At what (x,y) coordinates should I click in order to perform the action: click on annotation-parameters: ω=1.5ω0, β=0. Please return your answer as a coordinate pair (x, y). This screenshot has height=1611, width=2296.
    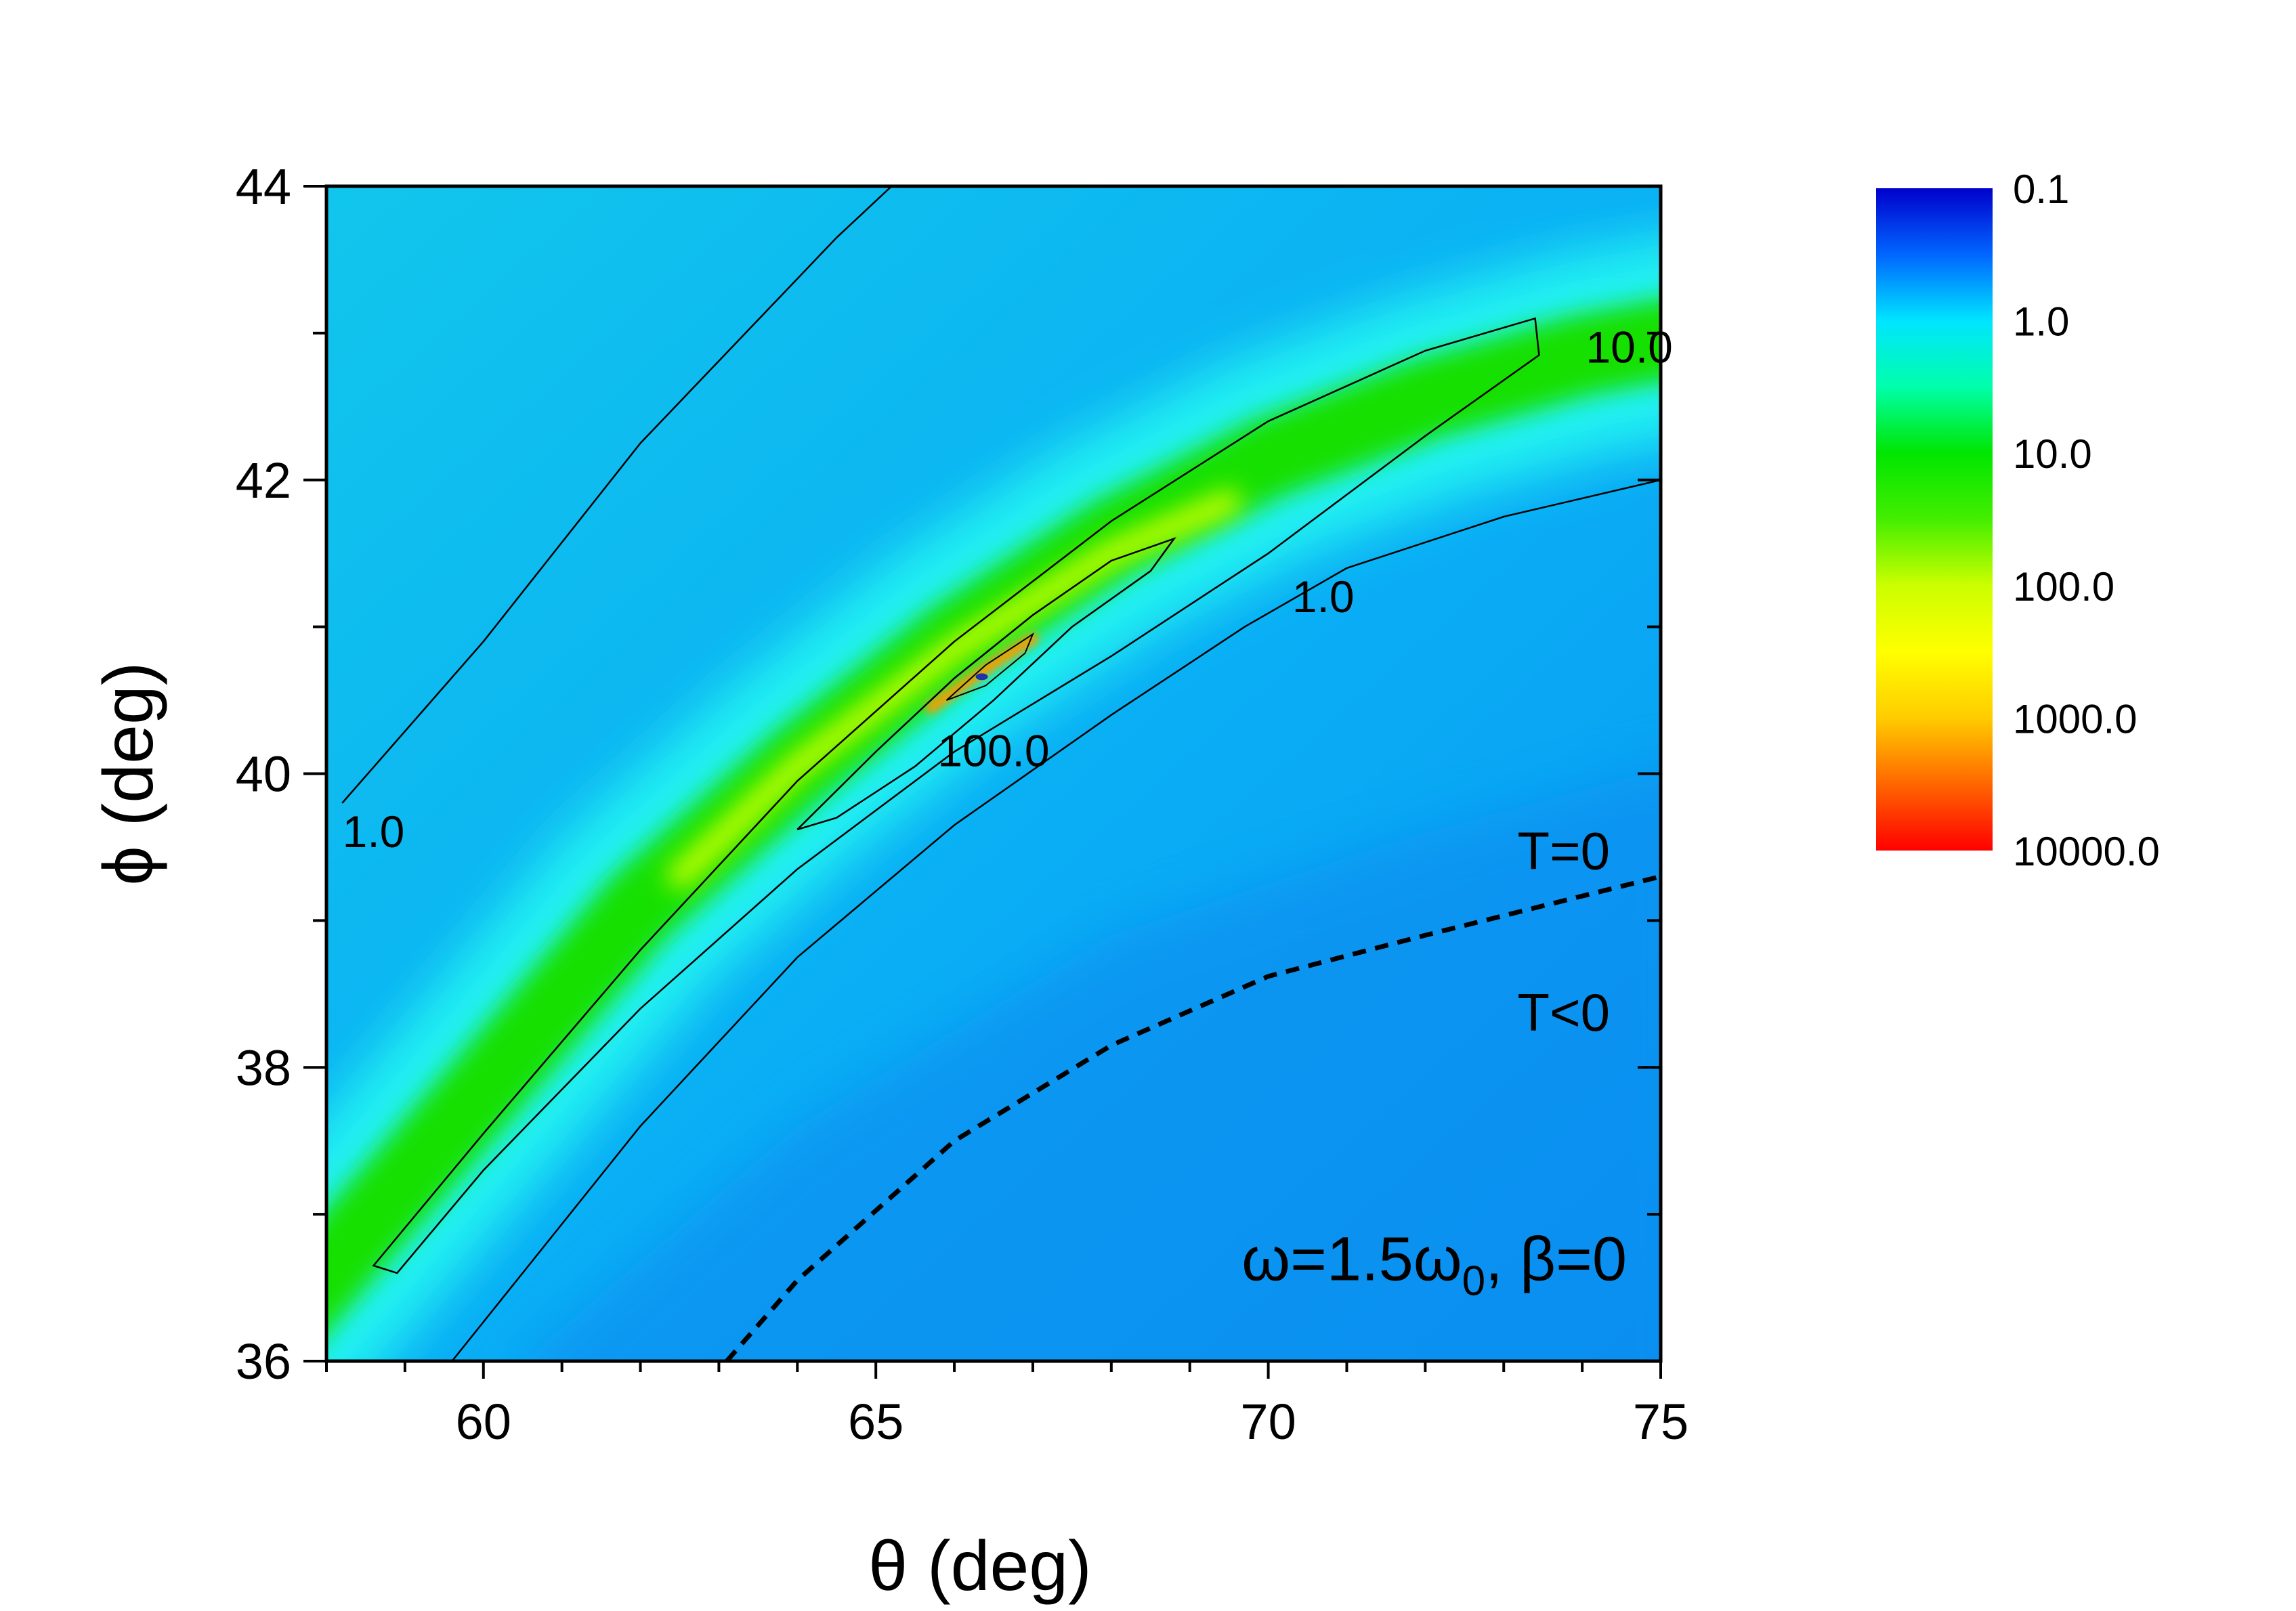
    Looking at the image, I should click on (1434, 1265).